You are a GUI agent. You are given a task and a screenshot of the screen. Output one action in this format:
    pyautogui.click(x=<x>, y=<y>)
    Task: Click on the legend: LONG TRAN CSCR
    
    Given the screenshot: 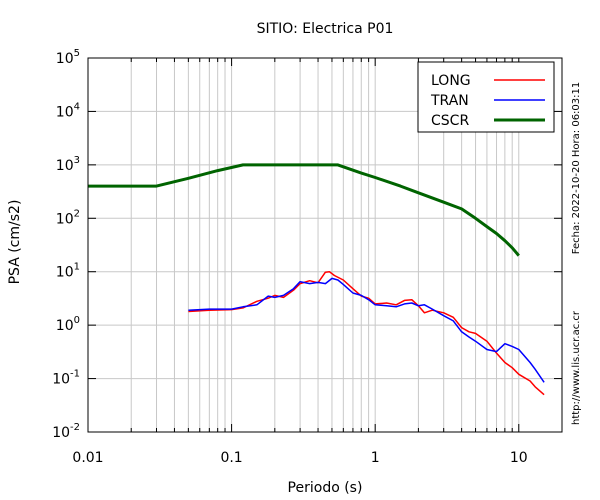 What is the action you would take?
    pyautogui.click(x=486, y=97)
    